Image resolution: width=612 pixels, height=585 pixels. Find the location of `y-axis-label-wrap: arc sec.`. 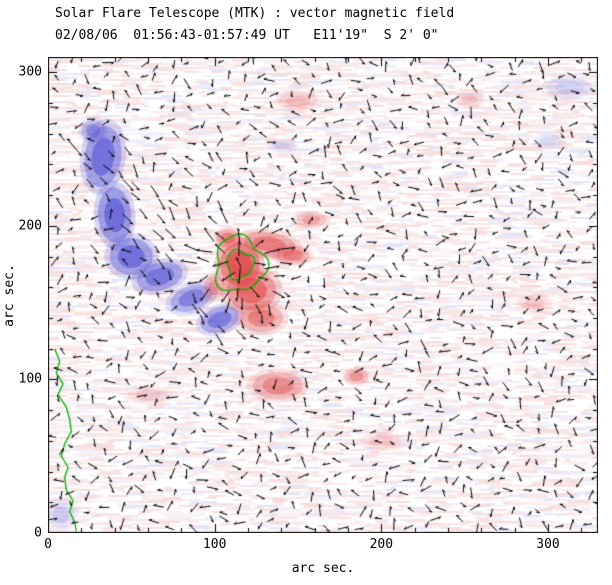

y-axis-label-wrap: arc sec. is located at coordinates (9, 295).